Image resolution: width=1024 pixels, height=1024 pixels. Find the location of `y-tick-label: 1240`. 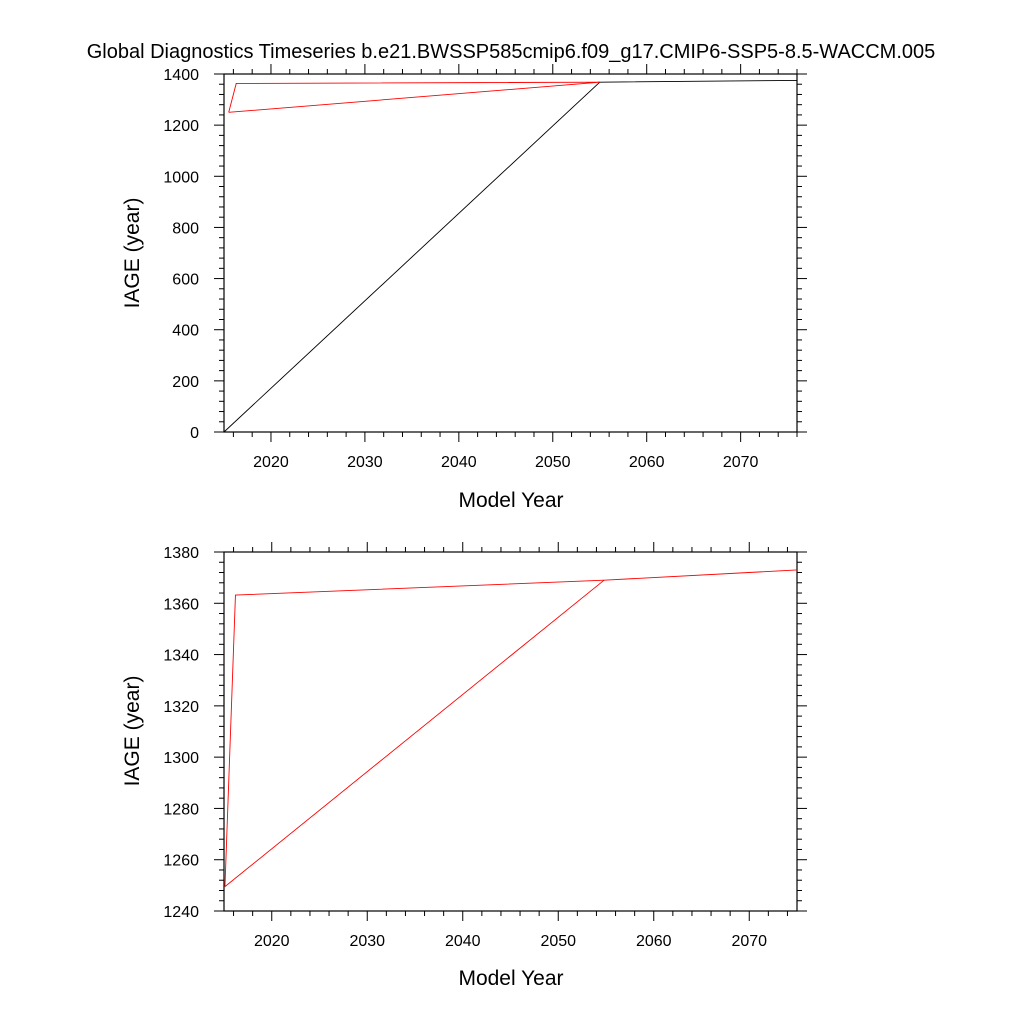

y-tick-label: 1240 is located at coordinates (181, 912).